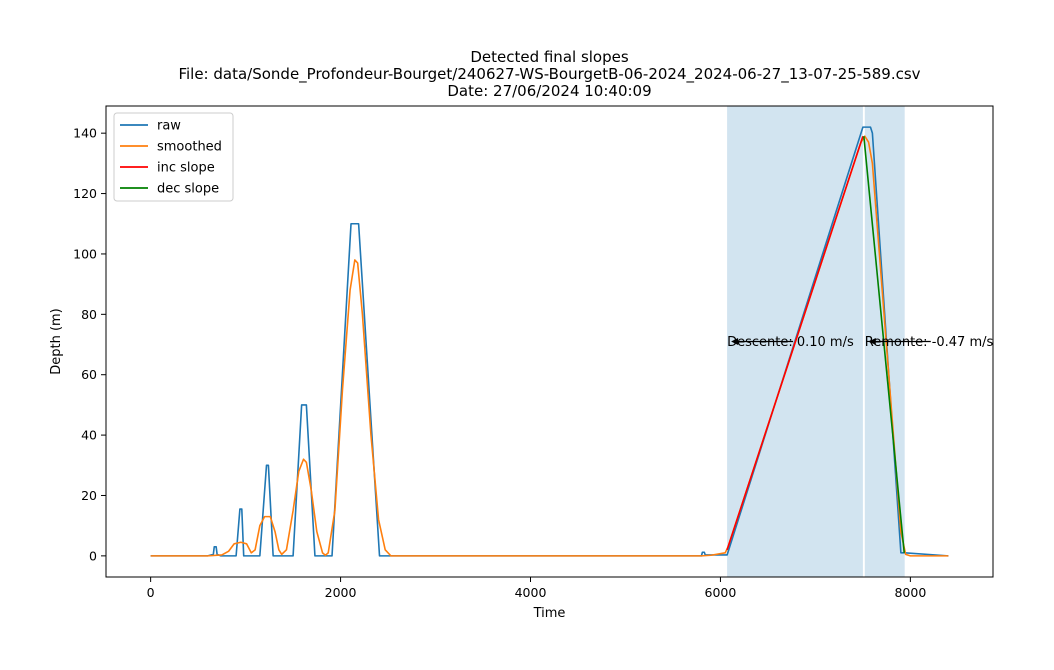 Image resolution: width=1054 pixels, height=670 pixels. I want to click on x-tick-label-2000: 2000, so click(341, 592).